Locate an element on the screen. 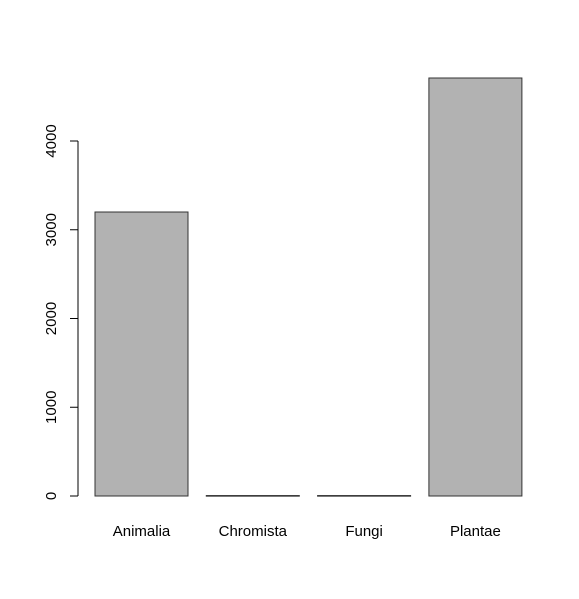  bar-chromista is located at coordinates (252, 496).